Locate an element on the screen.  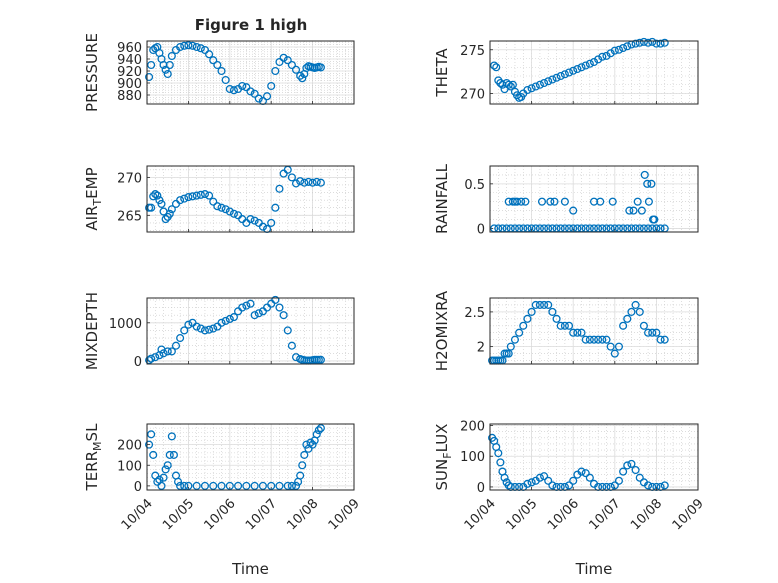
y-tick-label: 200 is located at coordinates (472, 427).